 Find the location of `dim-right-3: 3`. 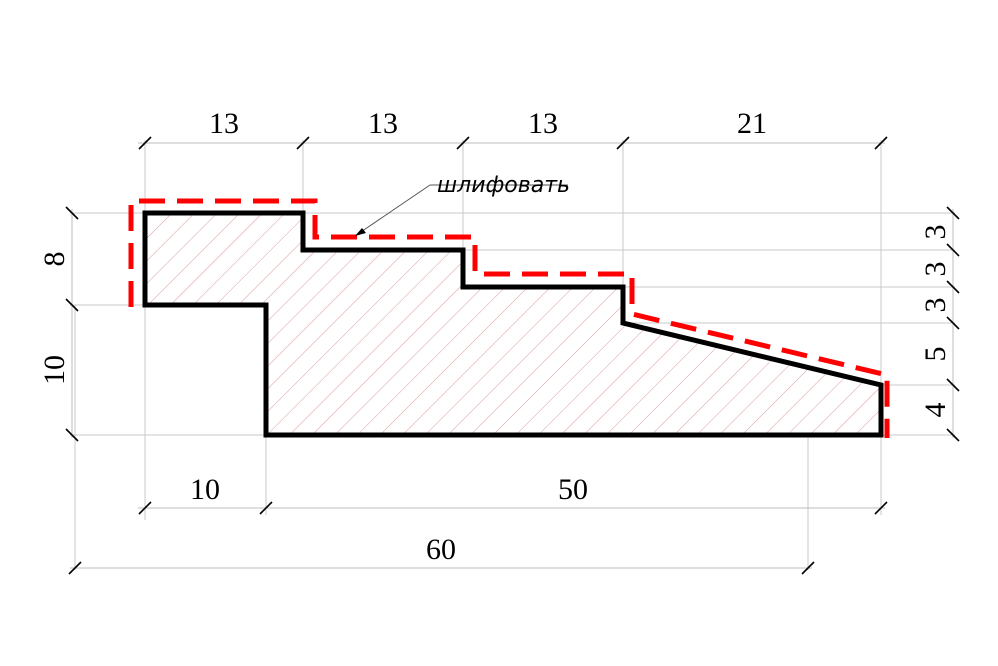

dim-right-3: 3 is located at coordinates (935, 305).